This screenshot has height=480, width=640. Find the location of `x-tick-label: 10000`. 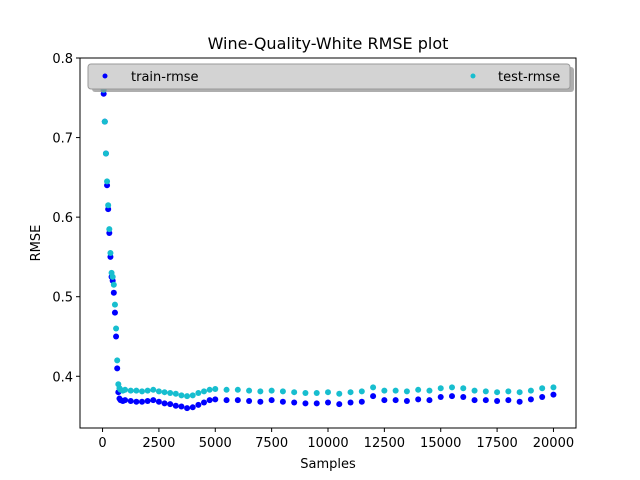

x-tick-label: 10000 is located at coordinates (327, 443).